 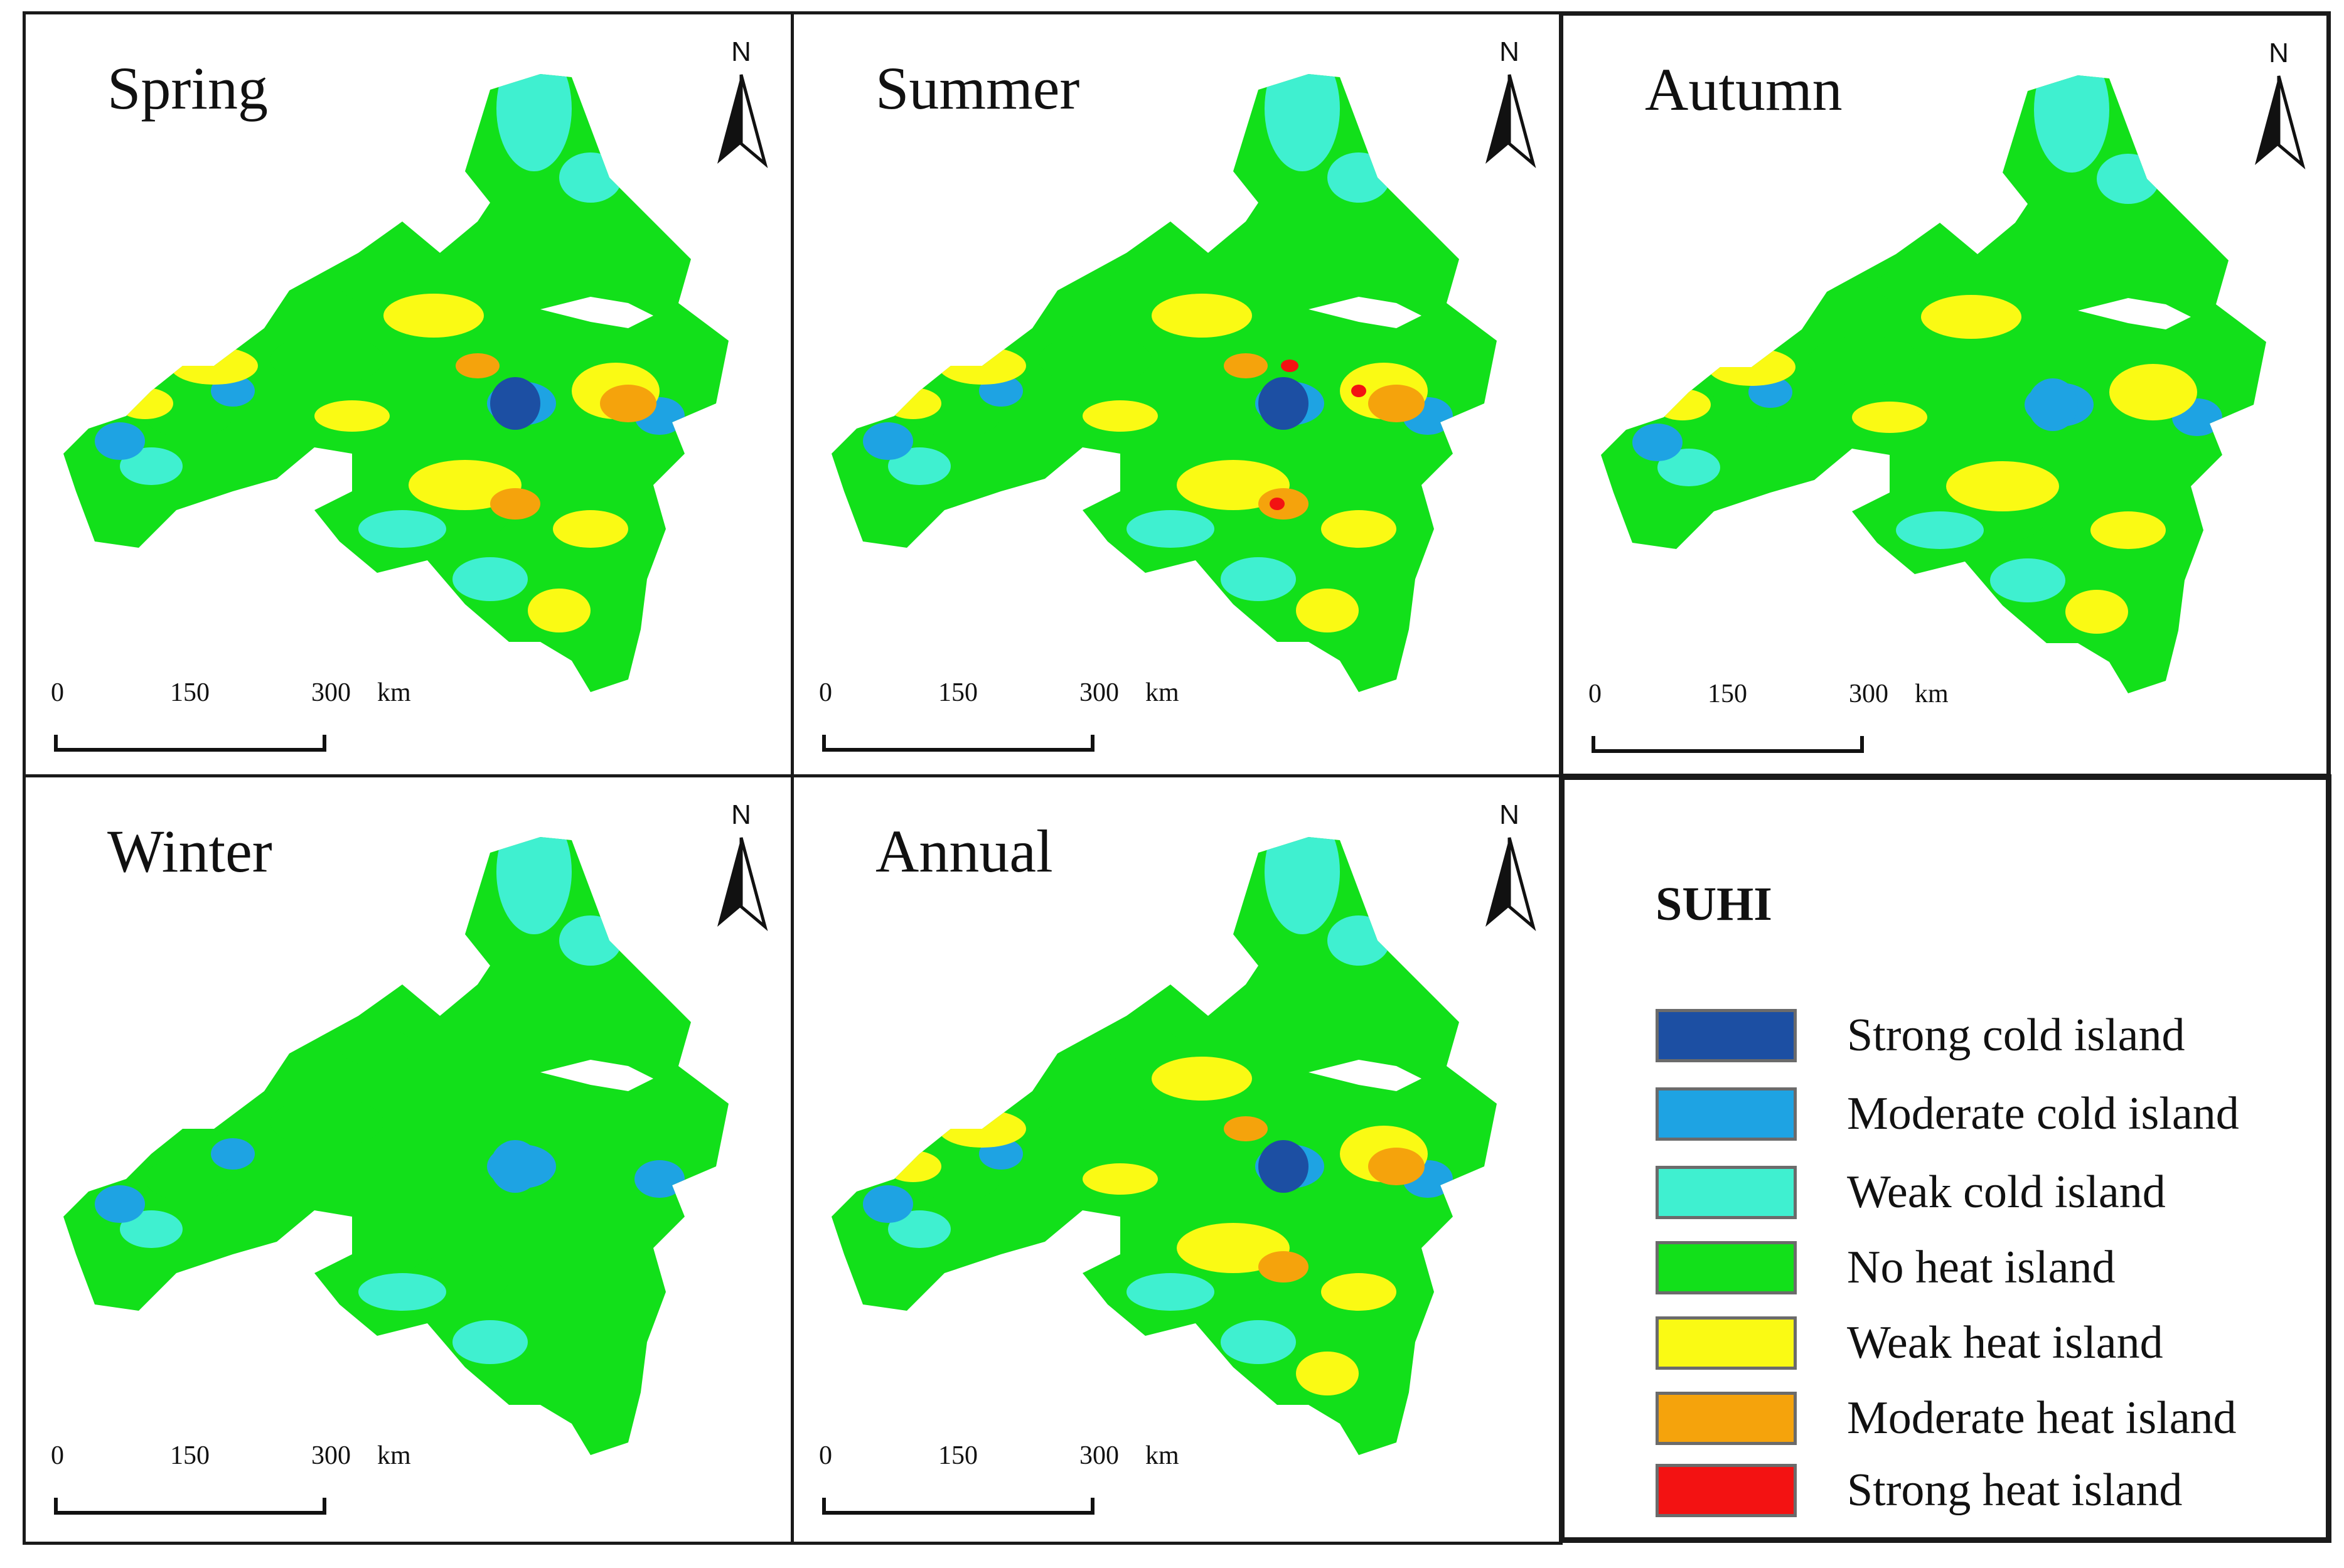 I want to click on legend-item: Weak heat island, so click(x=1982, y=1344).